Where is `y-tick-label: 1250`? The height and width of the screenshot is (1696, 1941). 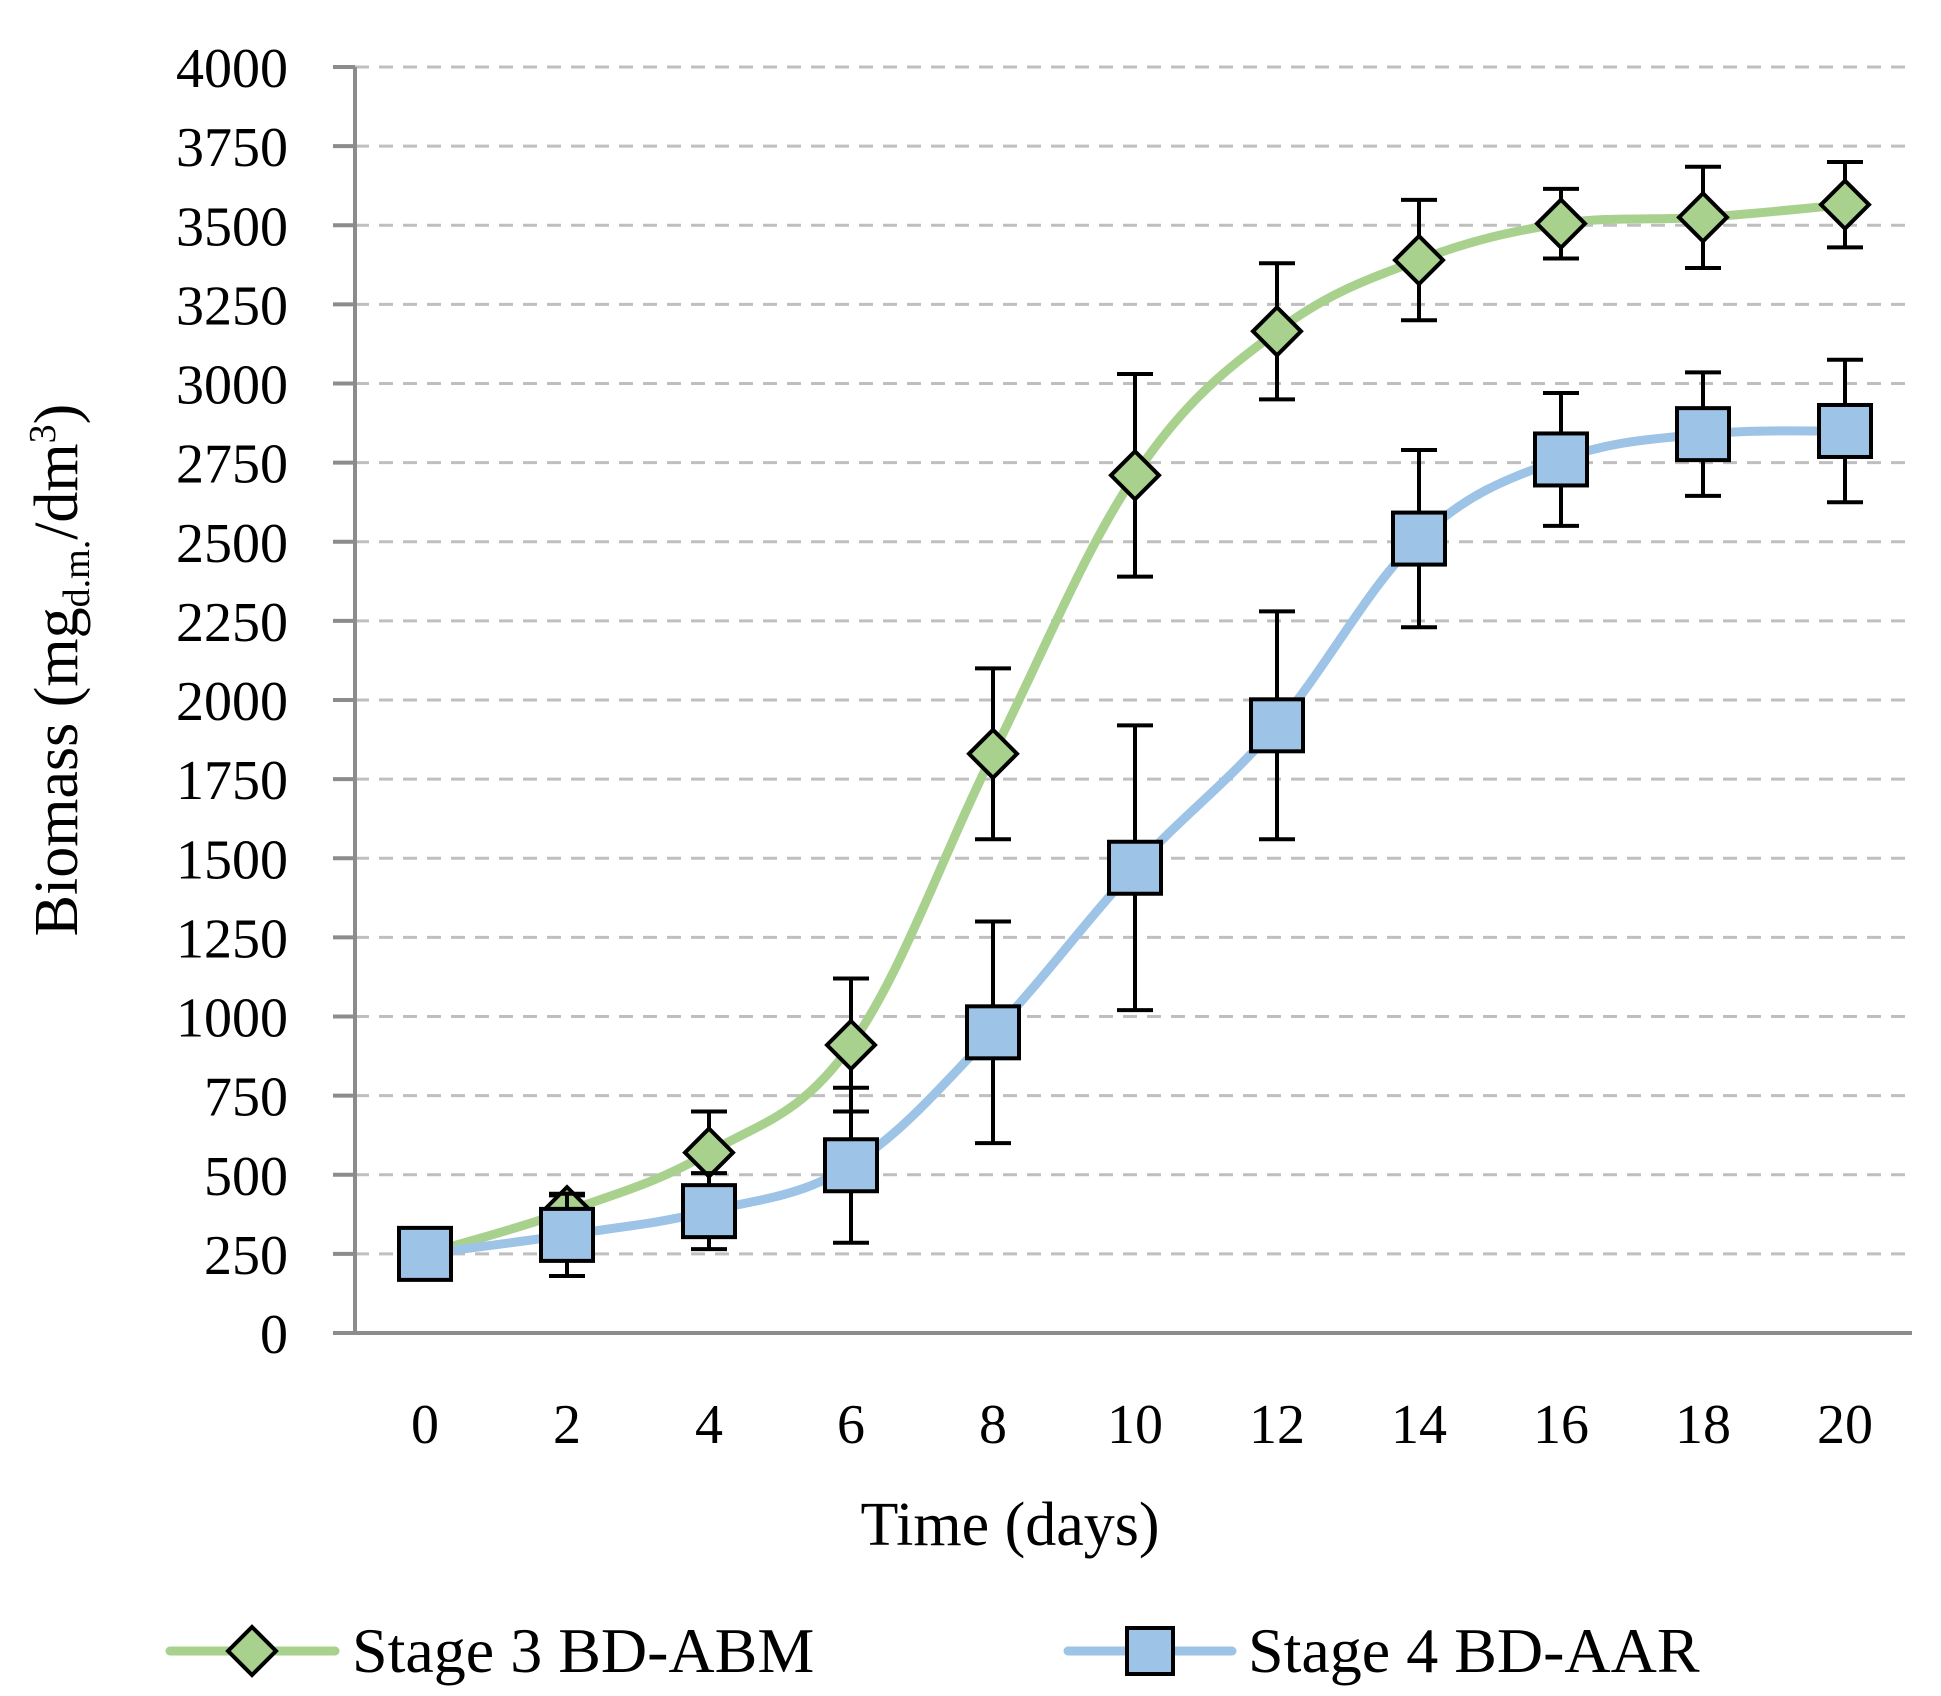
y-tick-label: 1250 is located at coordinates (232, 939).